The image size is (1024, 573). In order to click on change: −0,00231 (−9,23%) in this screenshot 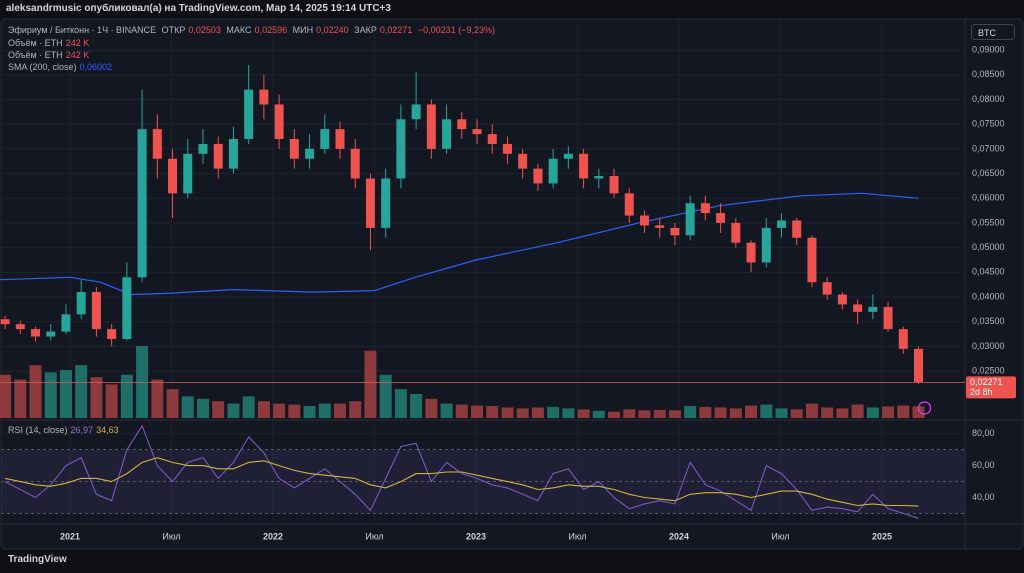, I will do `click(456, 30)`.